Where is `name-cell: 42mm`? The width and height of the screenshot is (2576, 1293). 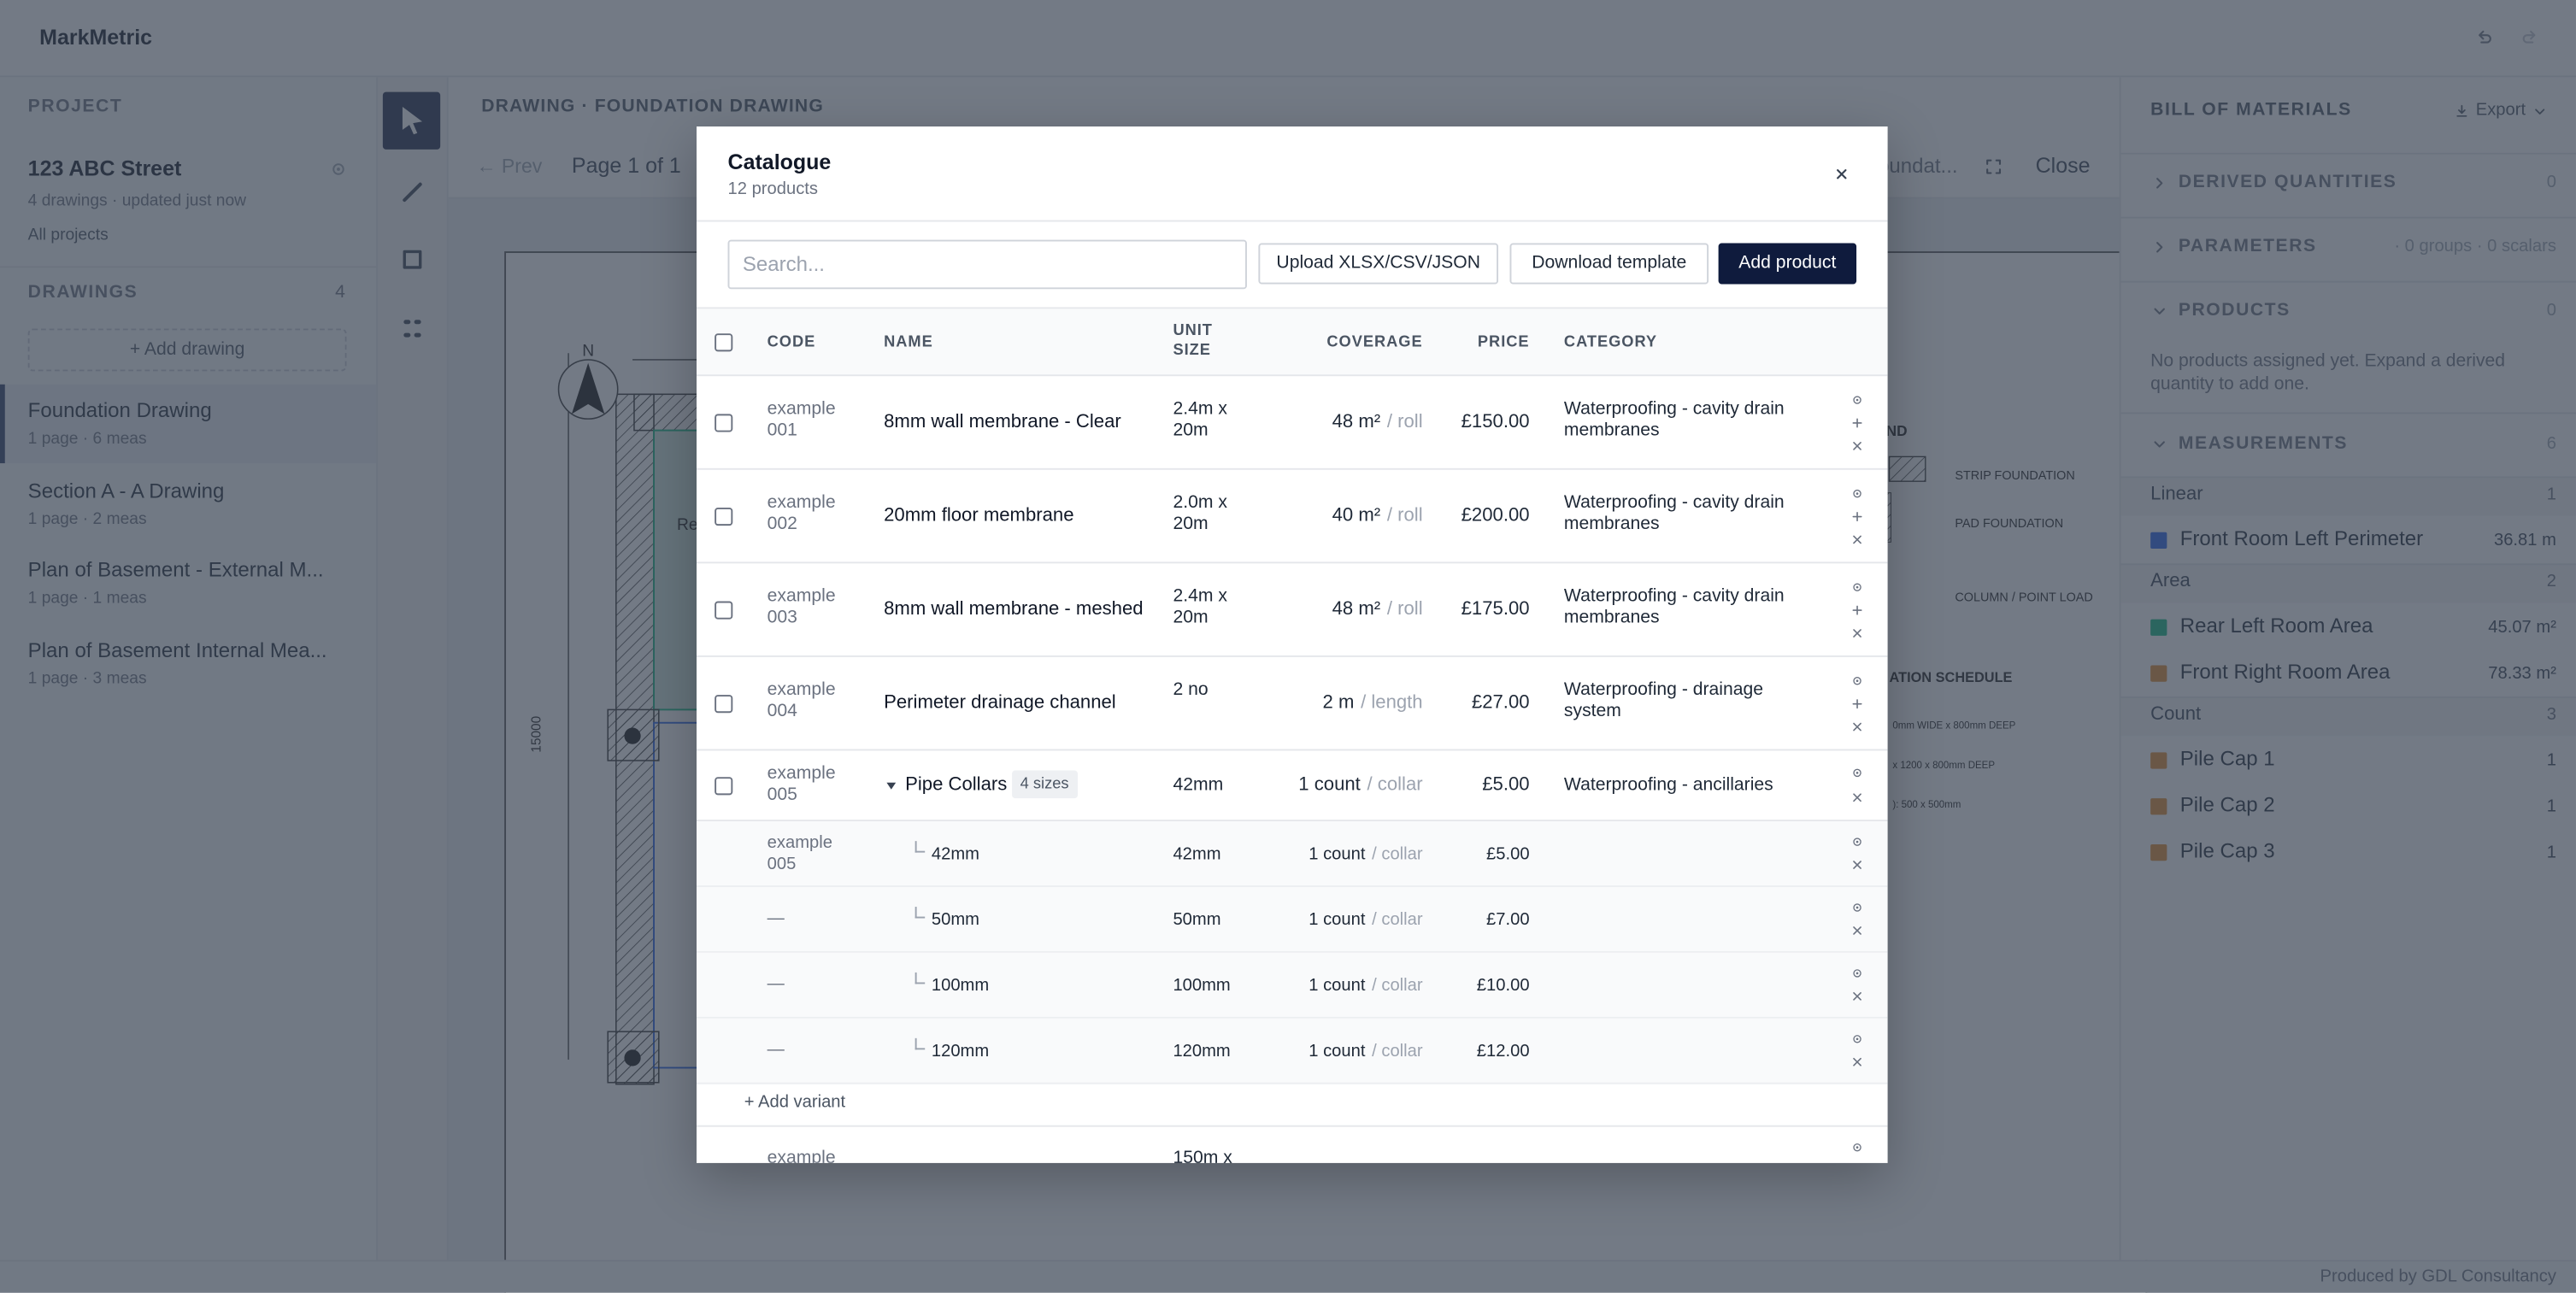
name-cell: 42mm is located at coordinates (955, 854).